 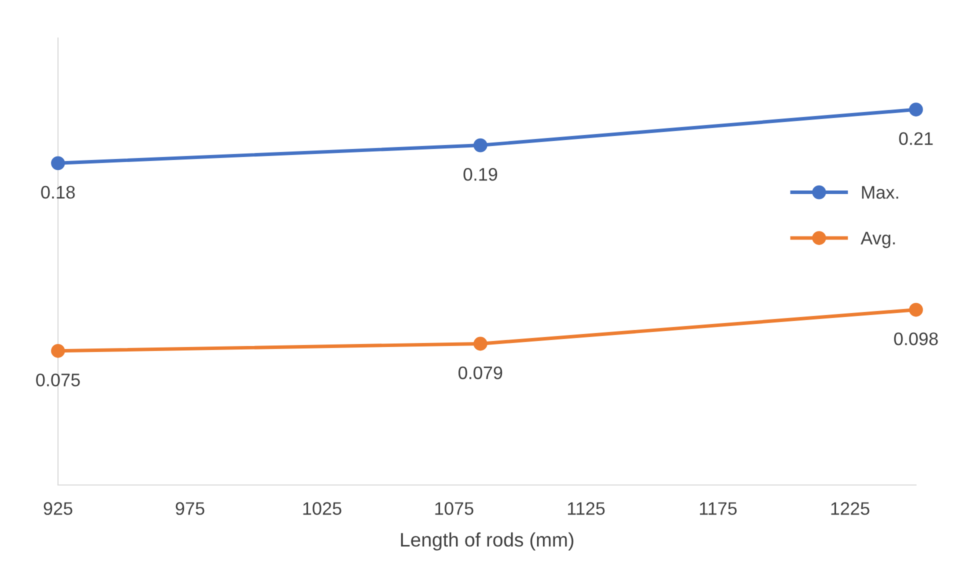 What do you see at coordinates (190, 508) in the screenshot?
I see `x-tick-label: 975` at bounding box center [190, 508].